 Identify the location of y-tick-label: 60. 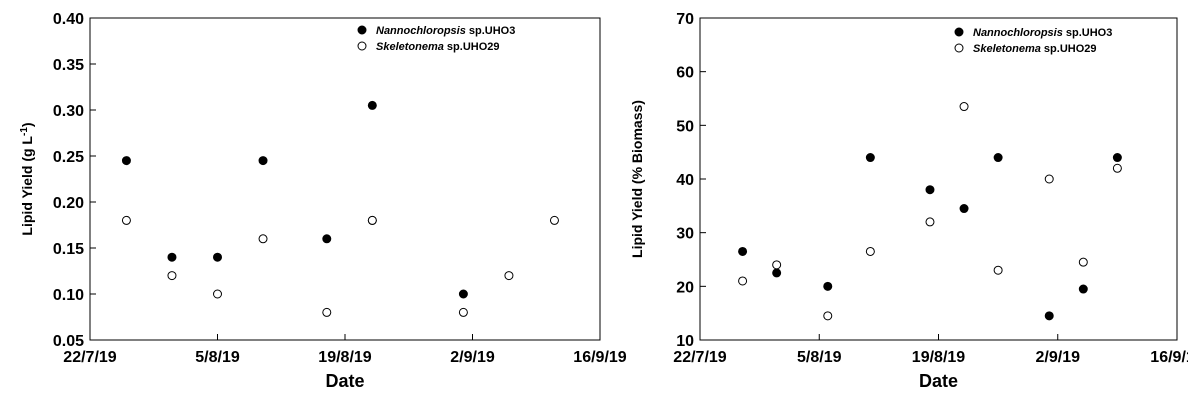
(685, 73).